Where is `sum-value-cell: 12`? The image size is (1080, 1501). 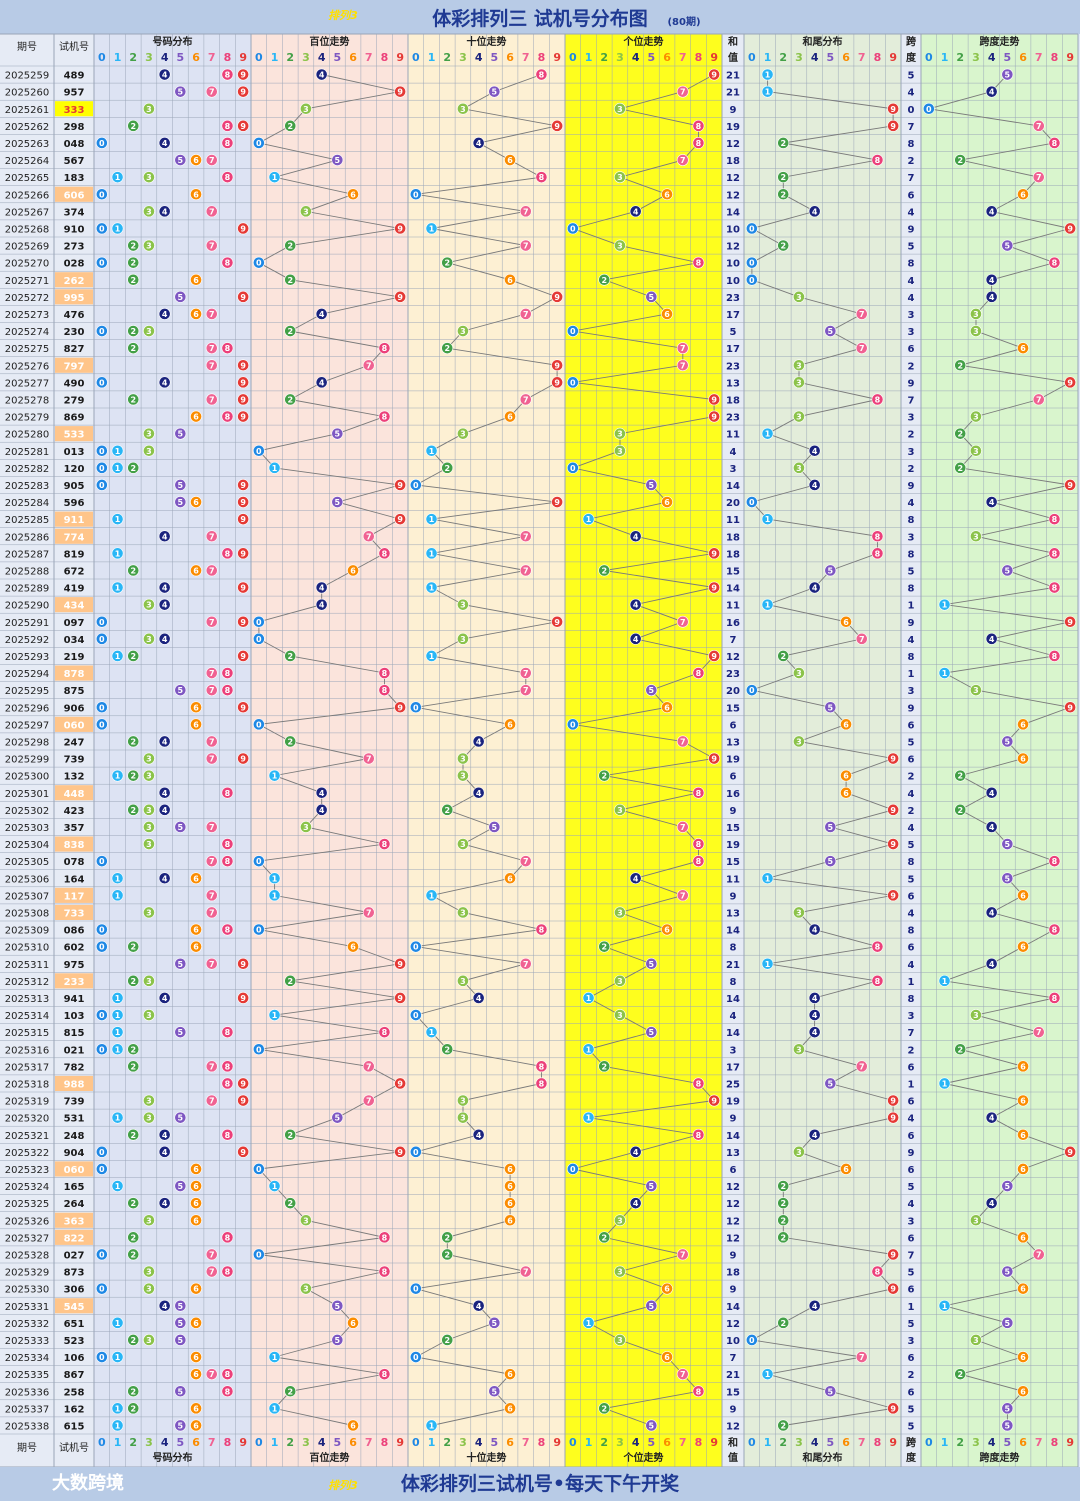 sum-value-cell: 12 is located at coordinates (733, 1426).